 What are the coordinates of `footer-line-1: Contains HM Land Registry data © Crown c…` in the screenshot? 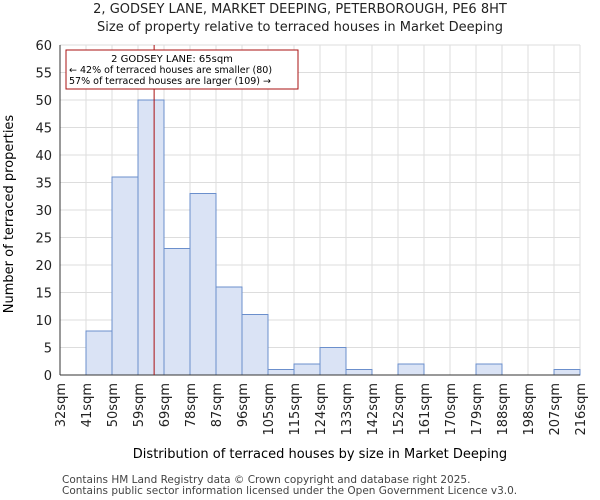 It's located at (266, 480).